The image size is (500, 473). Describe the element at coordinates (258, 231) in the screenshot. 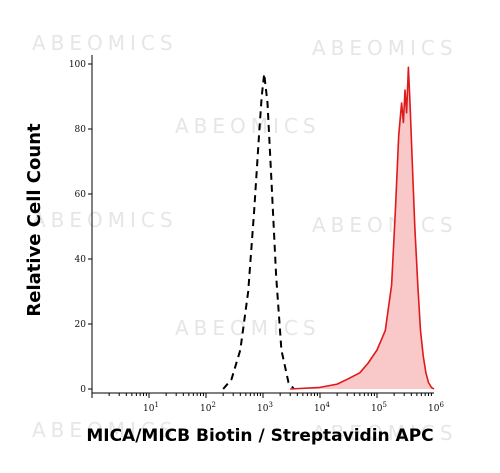

I see `series-0-line` at that location.